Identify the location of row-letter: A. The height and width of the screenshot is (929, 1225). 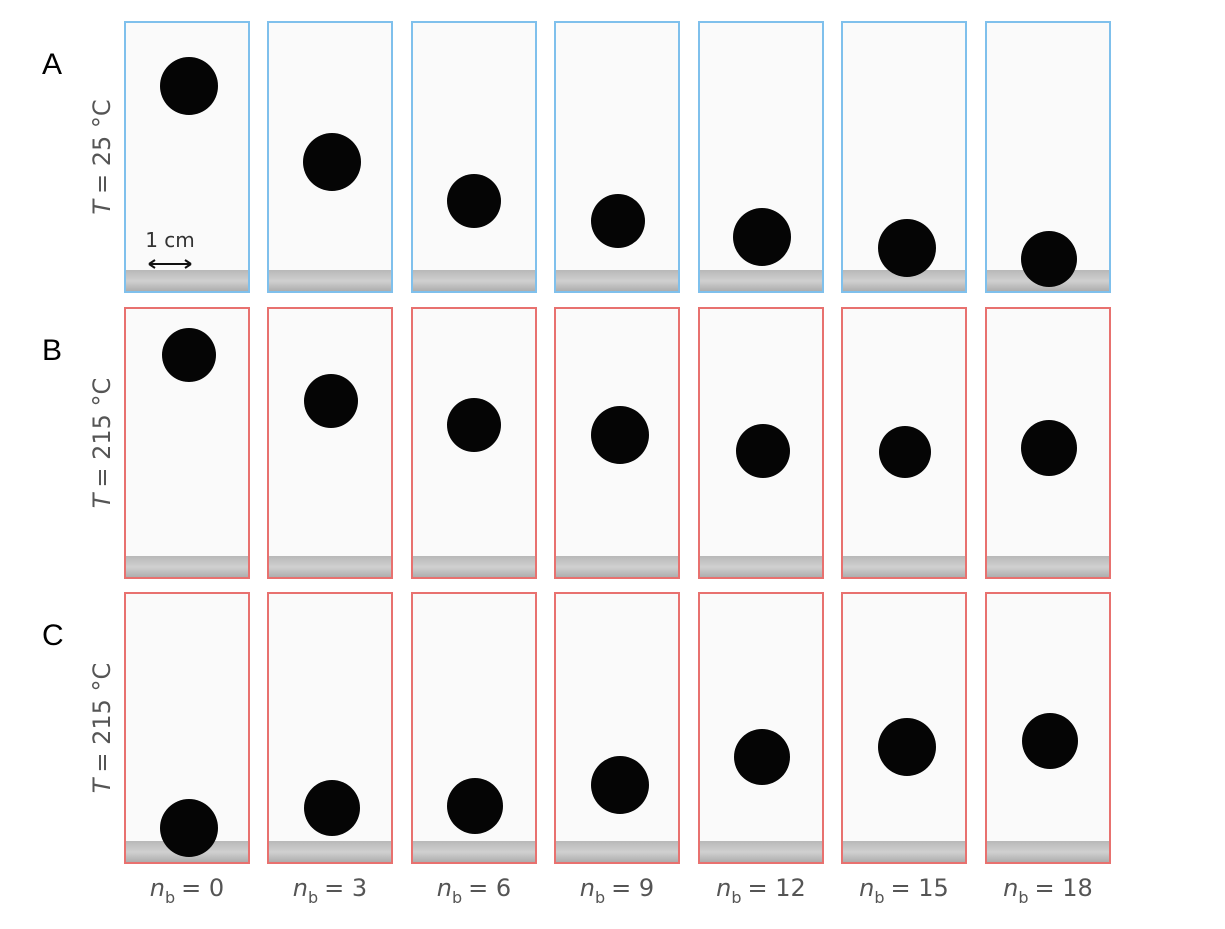
(52, 64).